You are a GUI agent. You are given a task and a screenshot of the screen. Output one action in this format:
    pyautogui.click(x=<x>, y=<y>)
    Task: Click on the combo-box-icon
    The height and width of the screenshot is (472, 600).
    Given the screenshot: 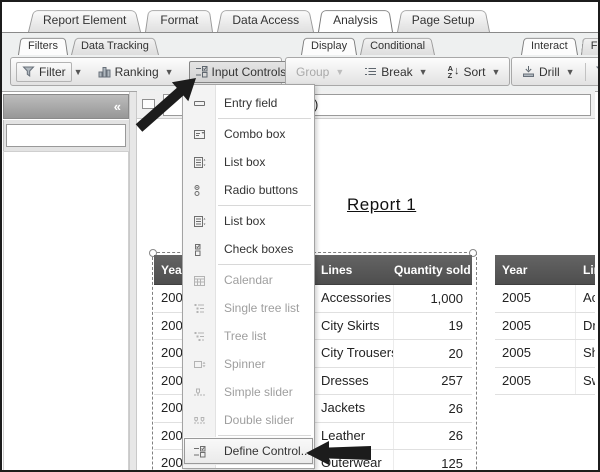 What is the action you would take?
    pyautogui.click(x=199, y=134)
    